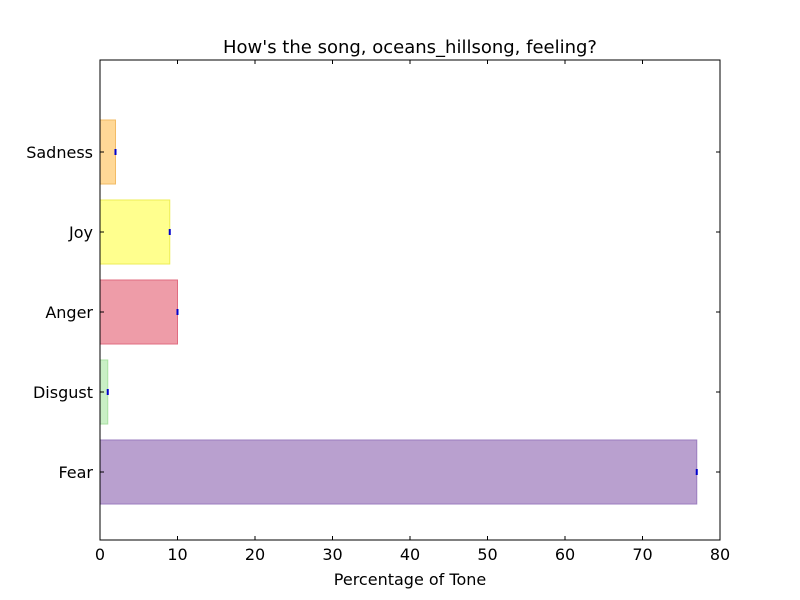  I want to click on y-tick-label-joy: Joy, so click(80, 232).